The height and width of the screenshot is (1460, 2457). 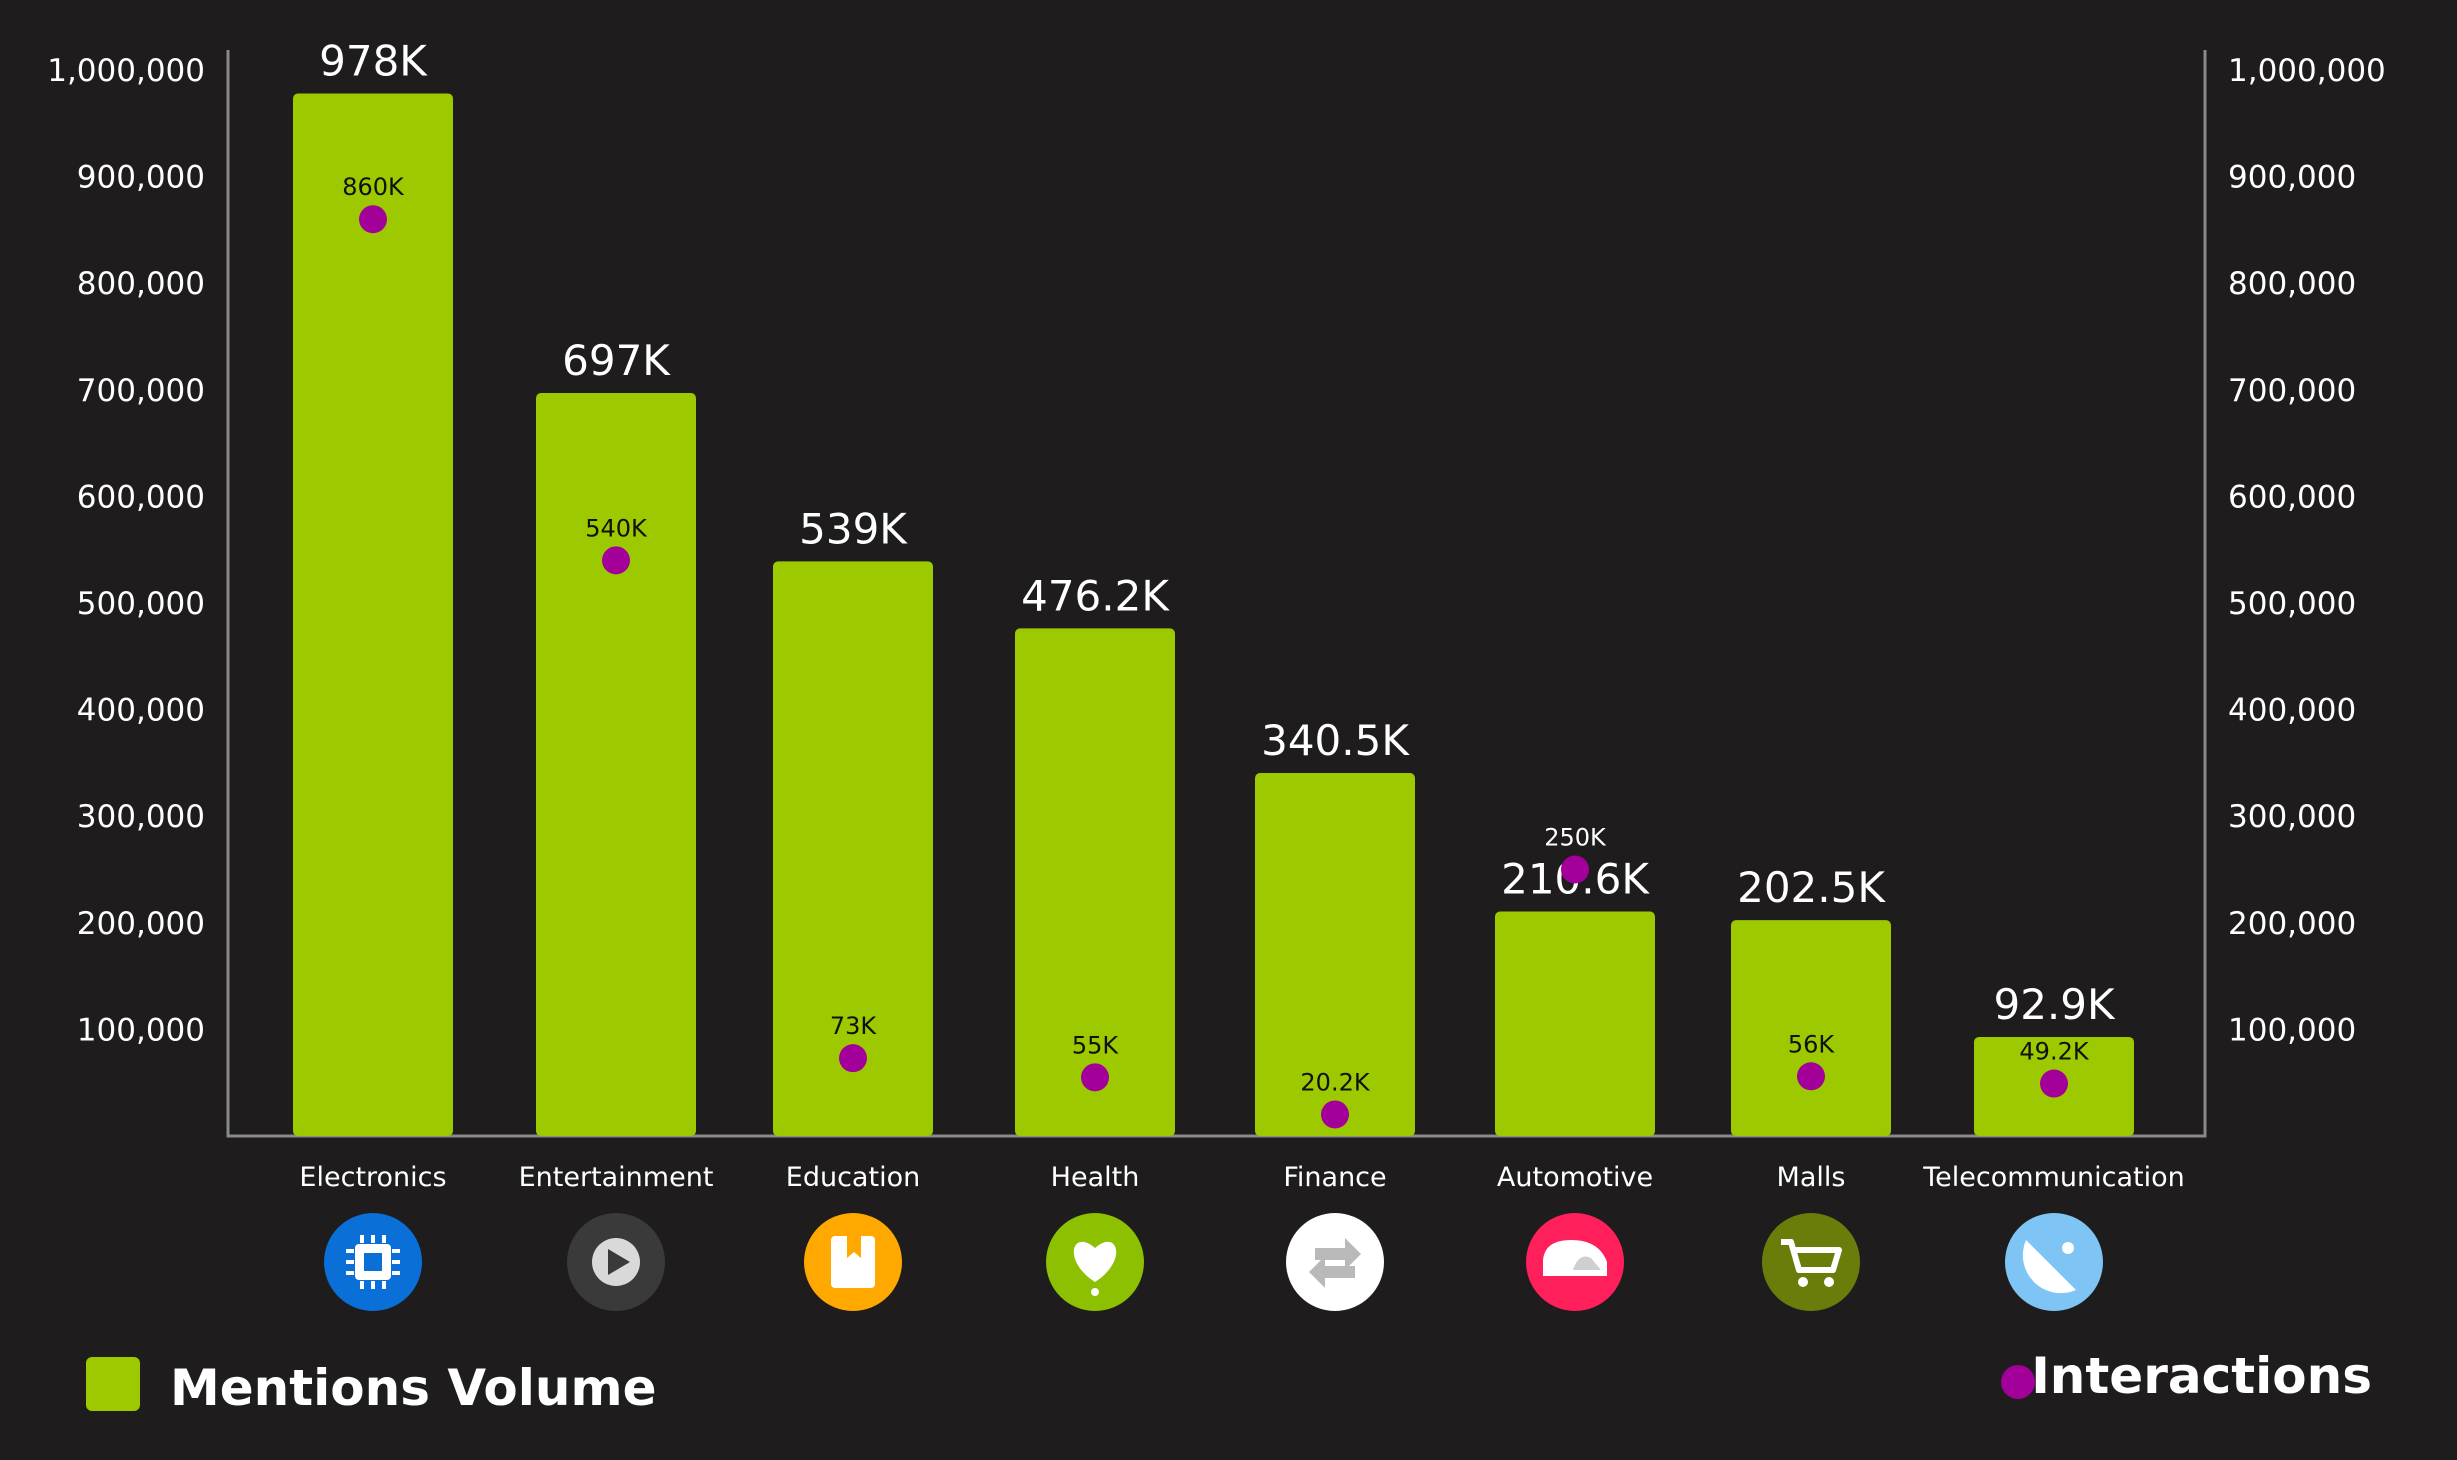 What do you see at coordinates (616, 1177) in the screenshot?
I see `category-label: Entertainment` at bounding box center [616, 1177].